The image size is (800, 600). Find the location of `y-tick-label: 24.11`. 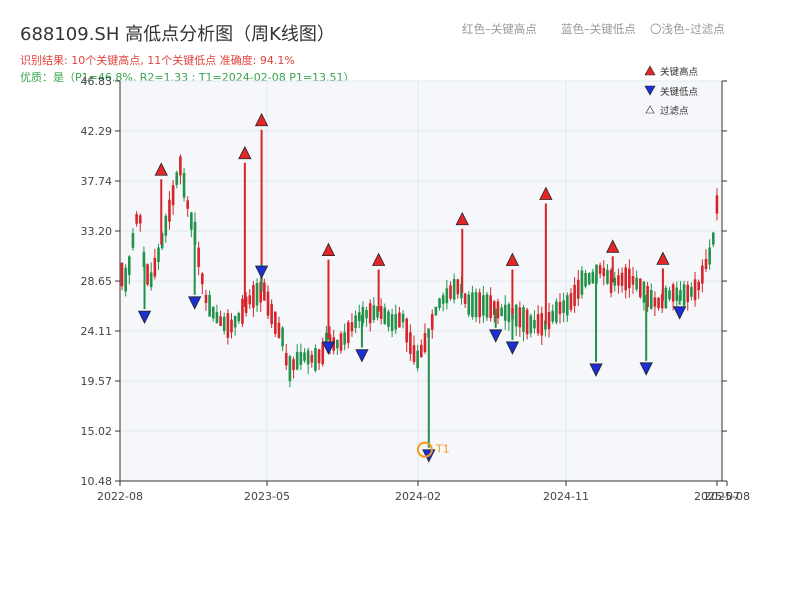

y-tick-label: 24.11 is located at coordinates (97, 331).